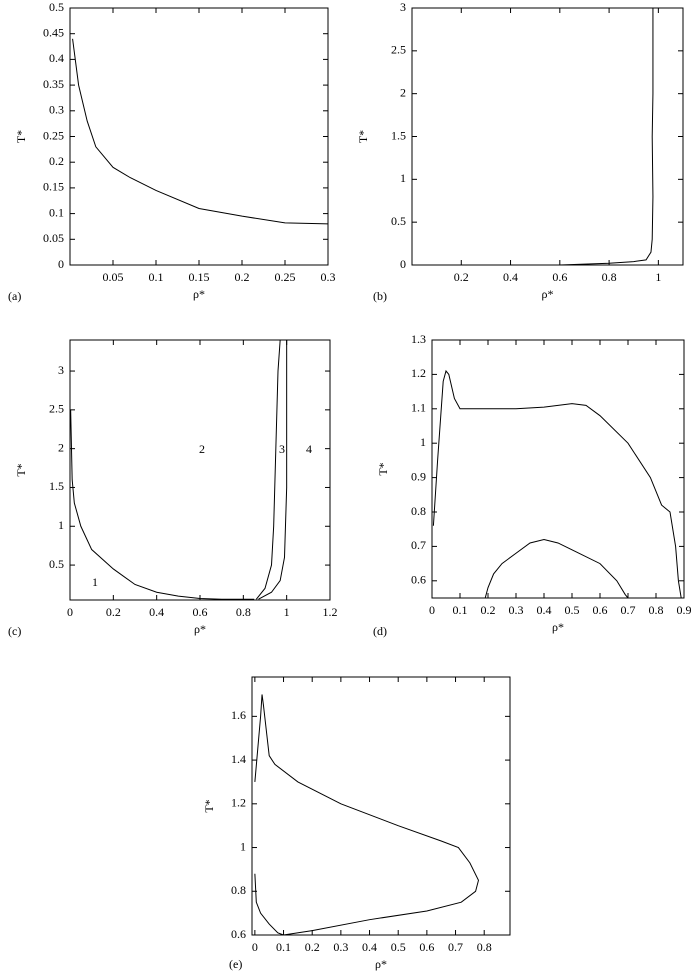  I want to click on y-tick-label: 0.2, so click(56, 161).